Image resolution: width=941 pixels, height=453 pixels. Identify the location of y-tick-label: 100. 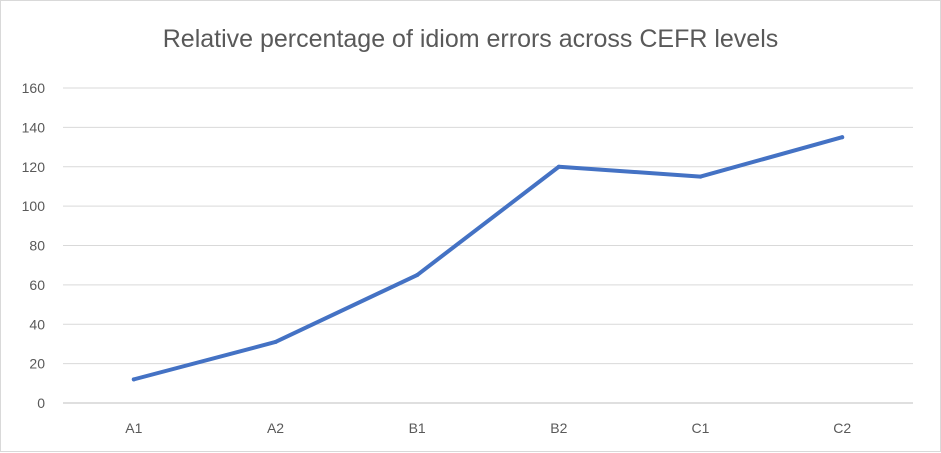
(34, 206).